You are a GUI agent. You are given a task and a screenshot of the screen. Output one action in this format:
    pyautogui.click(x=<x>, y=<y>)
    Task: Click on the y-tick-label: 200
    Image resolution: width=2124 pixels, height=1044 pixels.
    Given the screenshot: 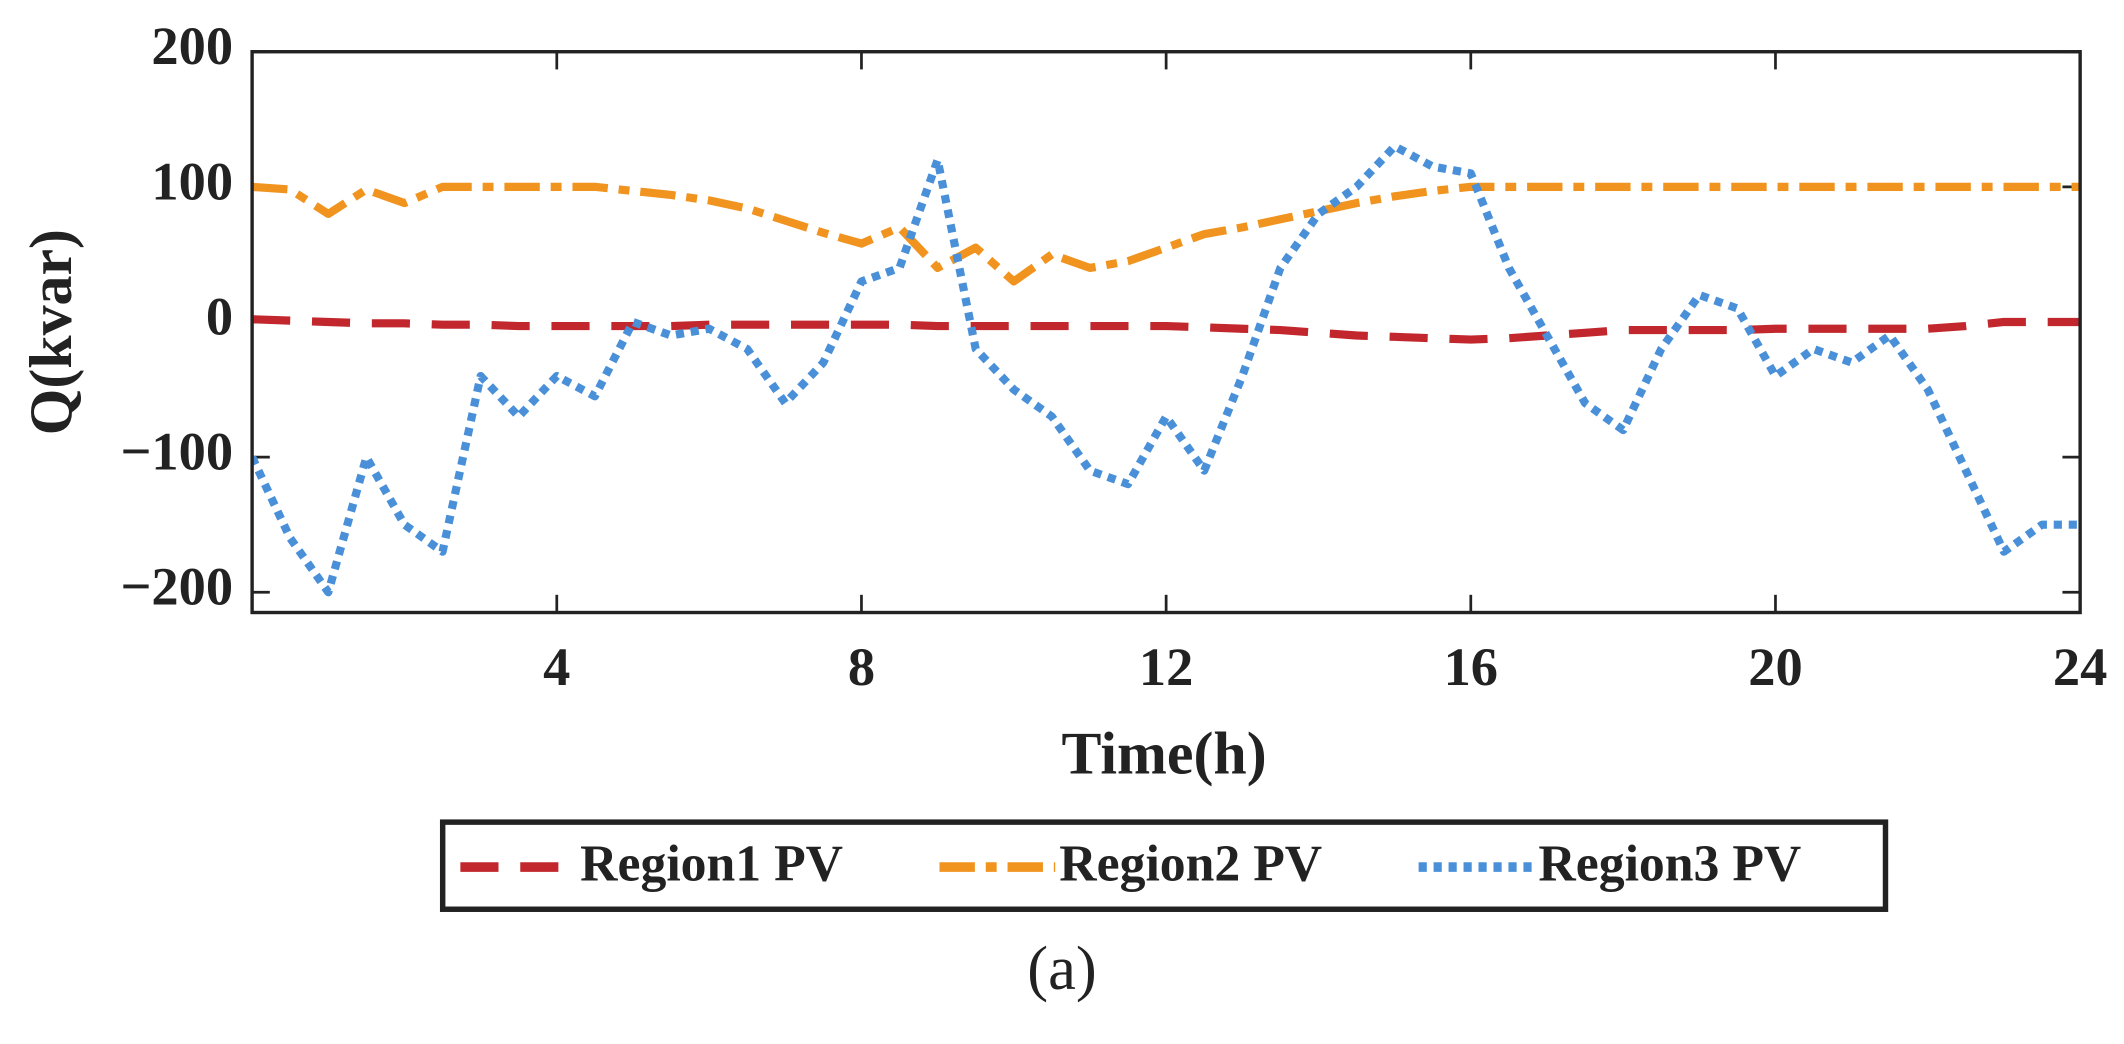 What is the action you would take?
    pyautogui.click(x=192, y=45)
    